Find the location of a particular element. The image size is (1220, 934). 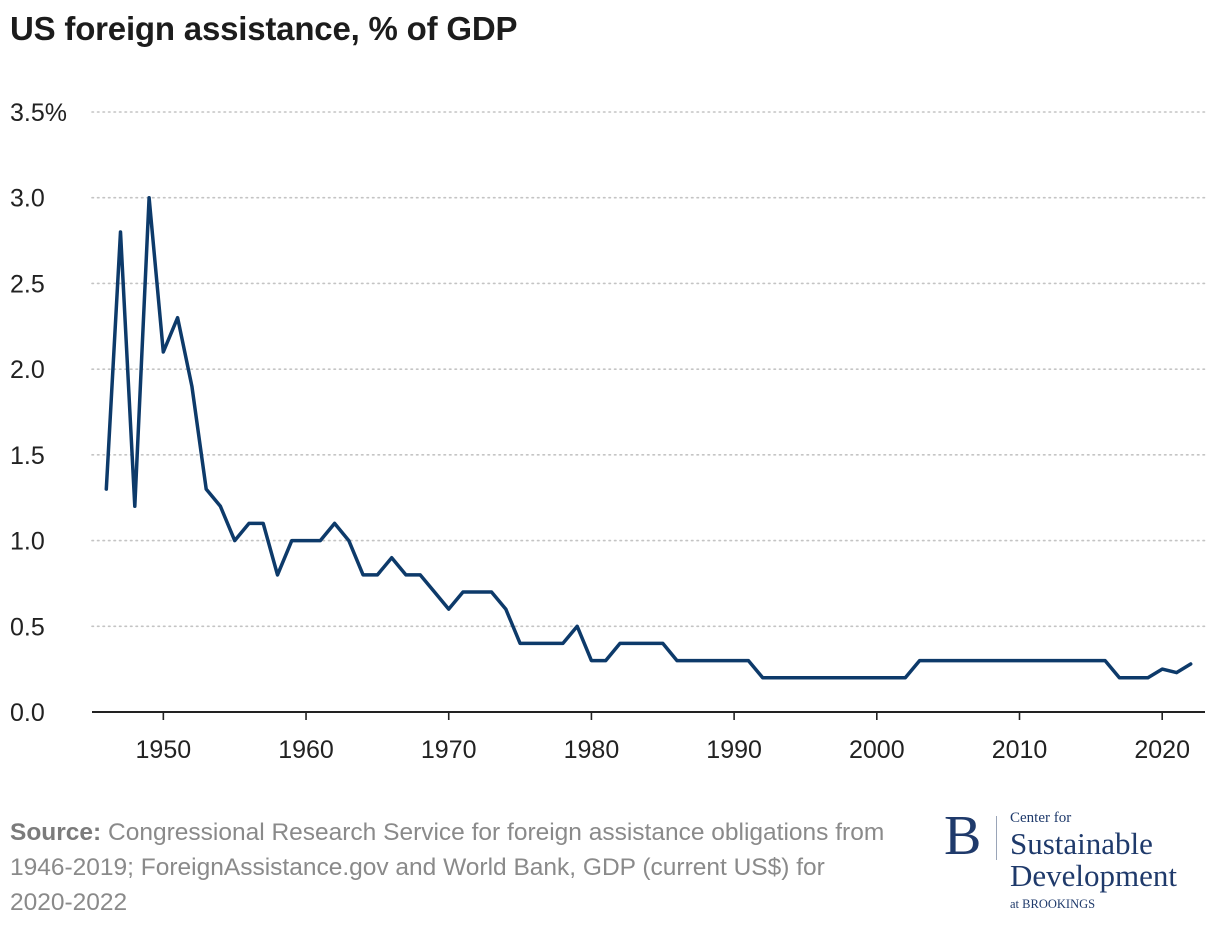

logo-line-4: at BROOKINGS is located at coordinates (1053, 904).